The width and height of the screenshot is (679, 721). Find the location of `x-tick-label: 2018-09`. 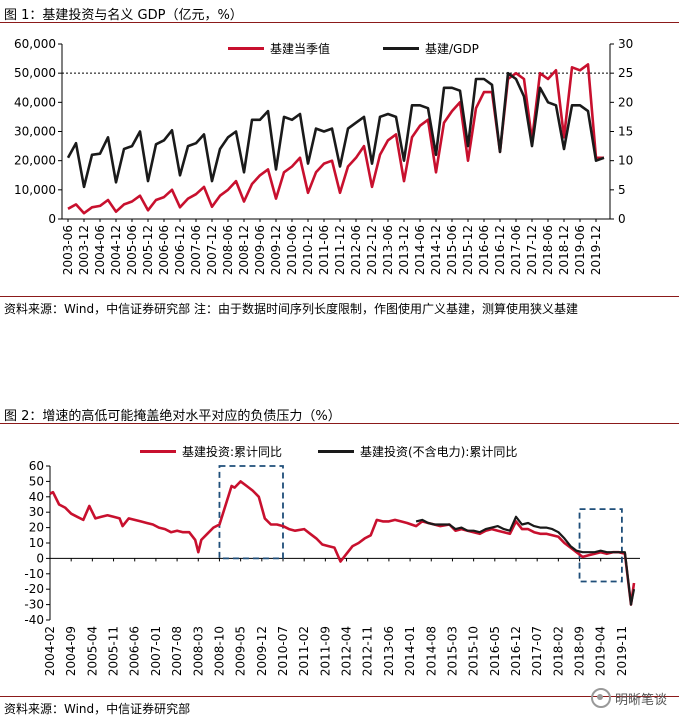

x-tick-label: 2018-09 is located at coordinates (580, 651).